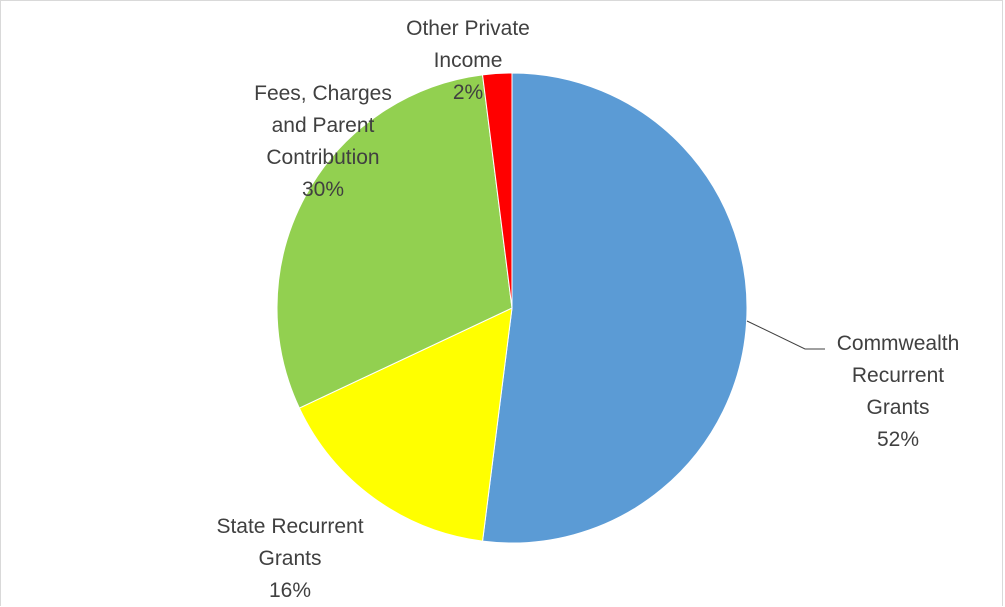 This screenshot has width=1005, height=607. I want to click on data-label-value: 52%, so click(898, 439).